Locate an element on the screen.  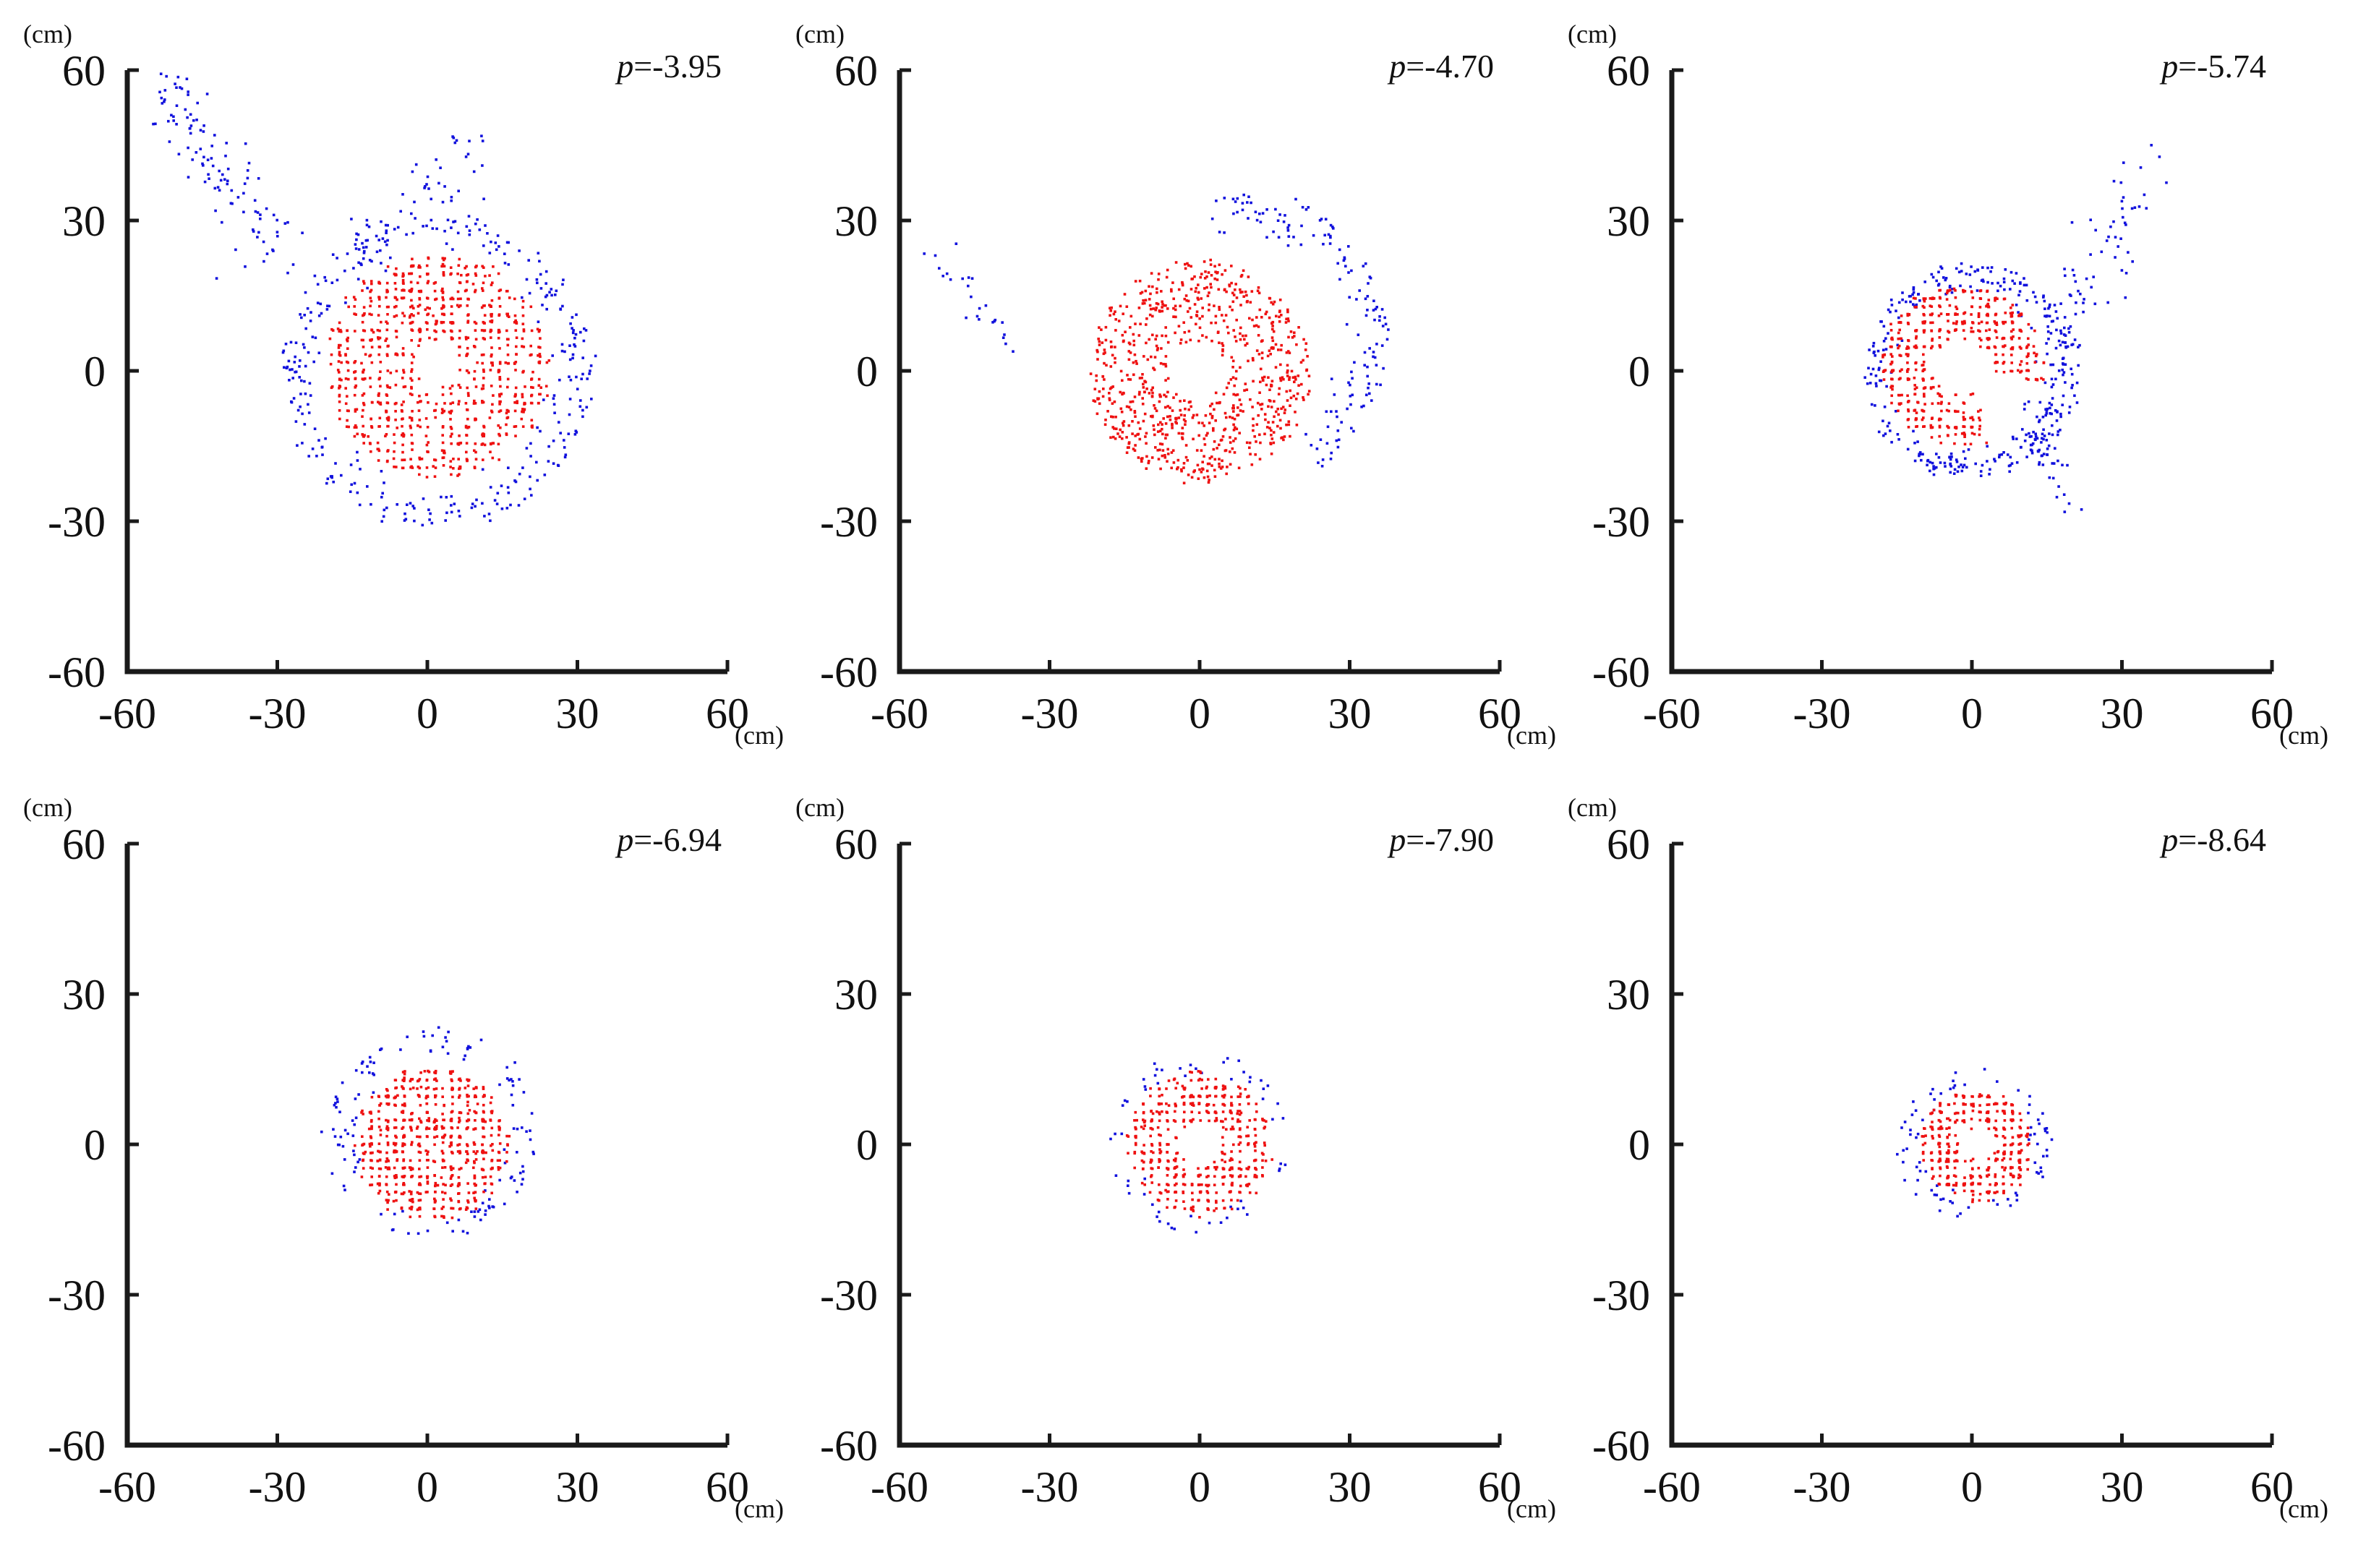
x-tick-label: 30 is located at coordinates (1350, 1487).